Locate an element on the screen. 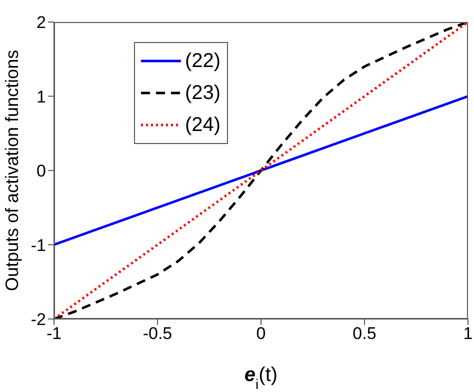 The width and height of the screenshot is (474, 392). y-tick-label: 2 is located at coordinates (41, 22).